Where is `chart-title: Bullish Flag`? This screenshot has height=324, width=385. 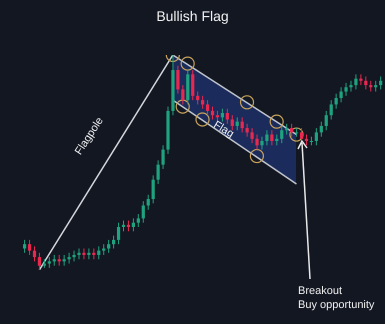
chart-title: Bullish Flag is located at coordinates (192, 16).